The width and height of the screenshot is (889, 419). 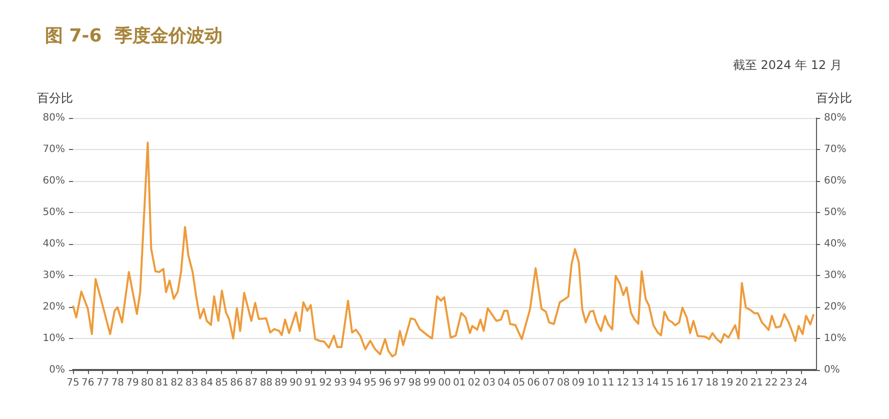 What do you see at coordinates (741, 383) in the screenshot?
I see `x-tick-label: 20` at bounding box center [741, 383].